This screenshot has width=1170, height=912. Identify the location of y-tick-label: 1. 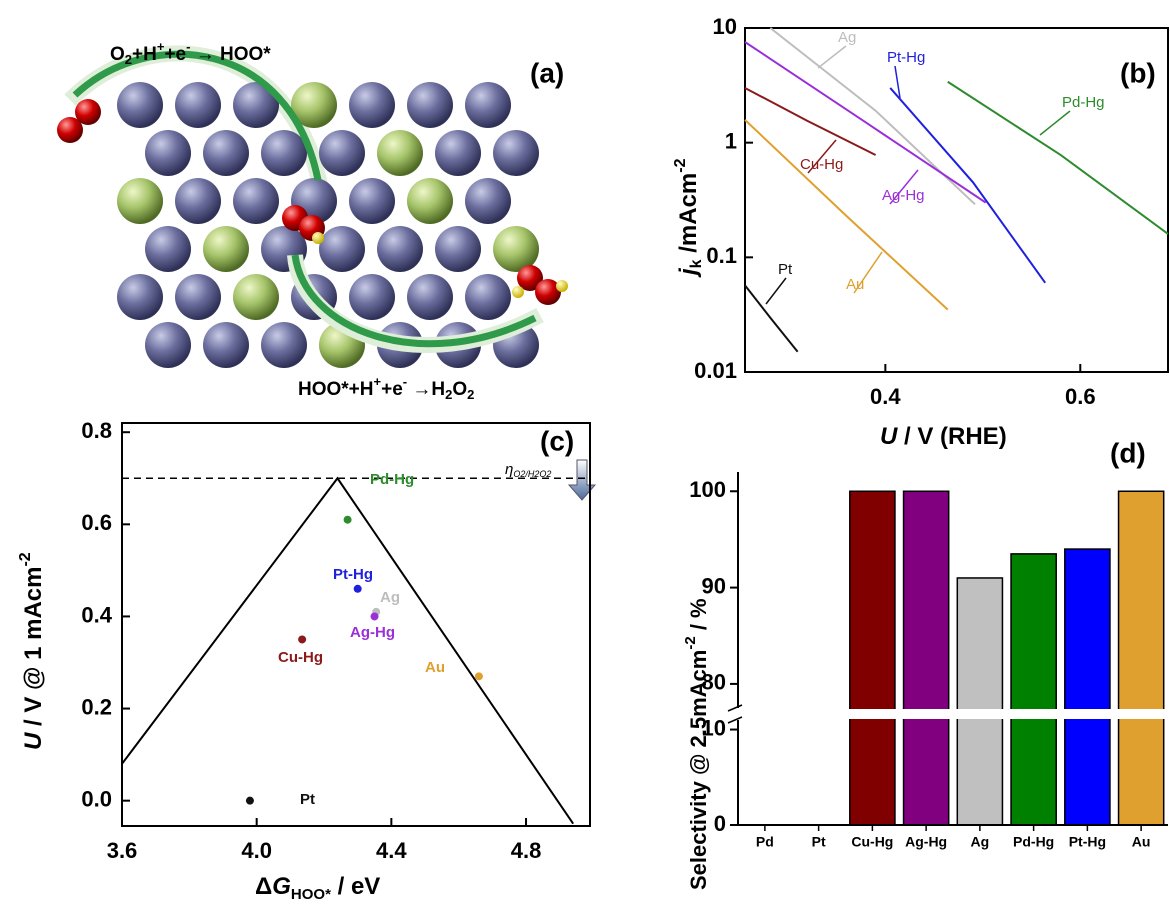
(731, 140).